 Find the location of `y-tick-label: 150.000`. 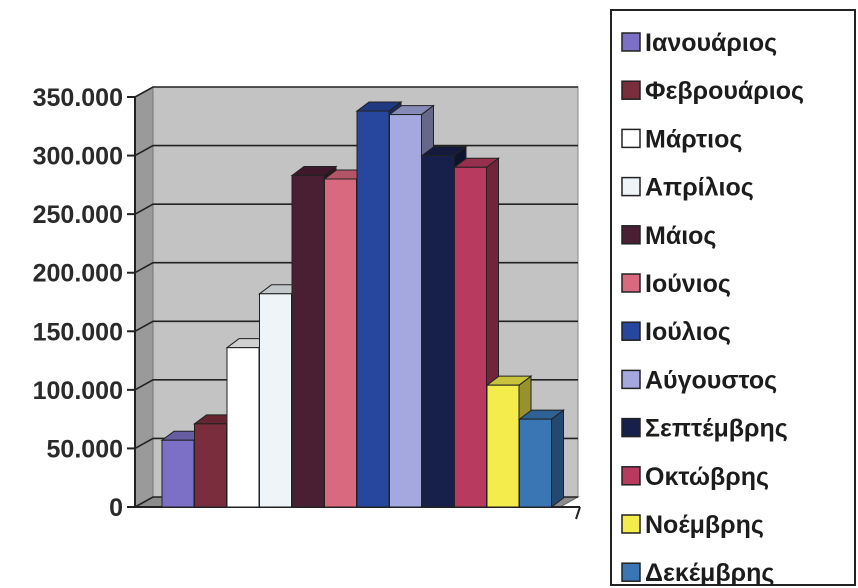

y-tick-label: 150.000 is located at coordinates (78, 332).